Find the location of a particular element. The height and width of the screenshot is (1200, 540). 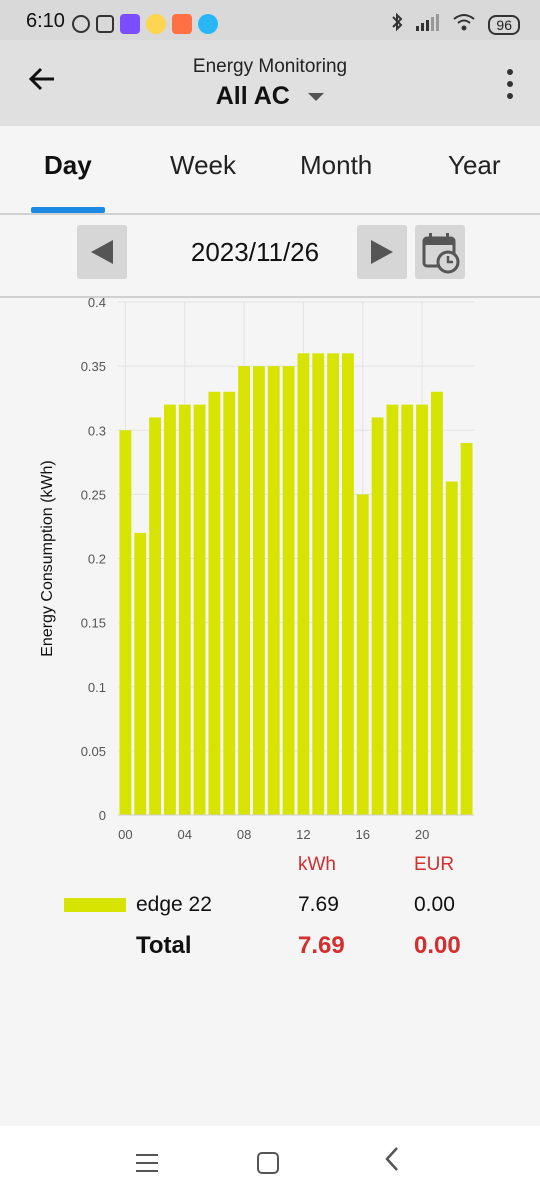

bluetooth-icon is located at coordinates (397, 24).